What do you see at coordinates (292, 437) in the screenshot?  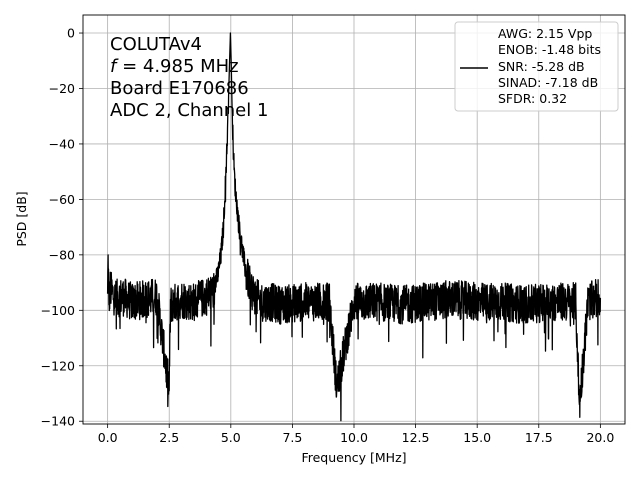 I see `x-tick-label: 7.5` at bounding box center [292, 437].